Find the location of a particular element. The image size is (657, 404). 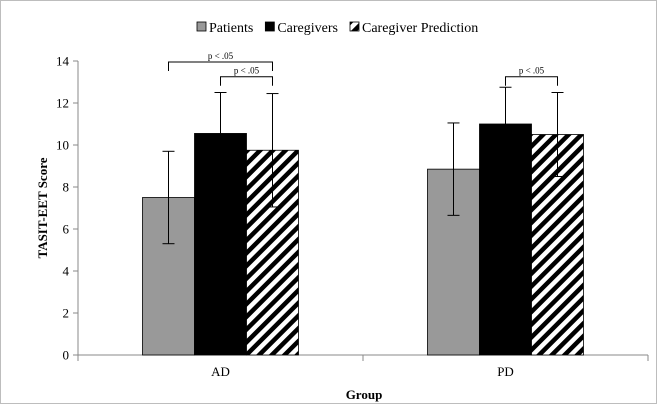

legend-item: Caregiver Prediction is located at coordinates (413, 28).